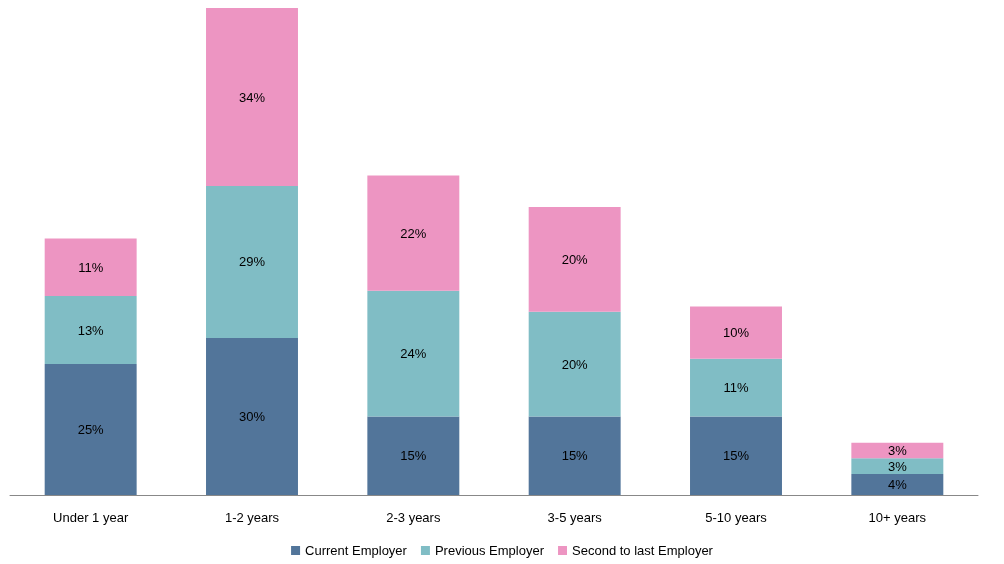 Image resolution: width=1004 pixels, height=564 pixels. I want to click on data-label: 22%, so click(413, 233).